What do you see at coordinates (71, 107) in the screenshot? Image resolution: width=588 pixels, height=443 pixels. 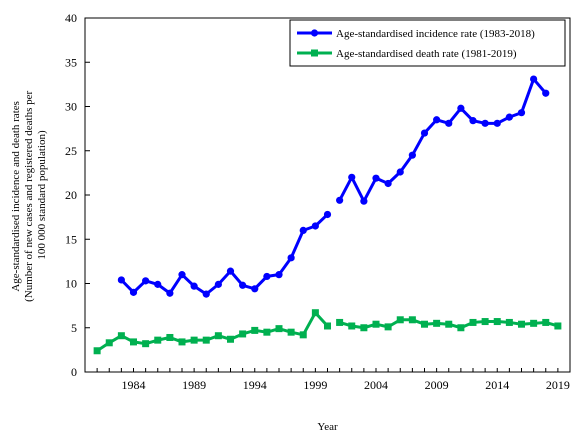 I see `y-tick-label: 30` at bounding box center [71, 107].